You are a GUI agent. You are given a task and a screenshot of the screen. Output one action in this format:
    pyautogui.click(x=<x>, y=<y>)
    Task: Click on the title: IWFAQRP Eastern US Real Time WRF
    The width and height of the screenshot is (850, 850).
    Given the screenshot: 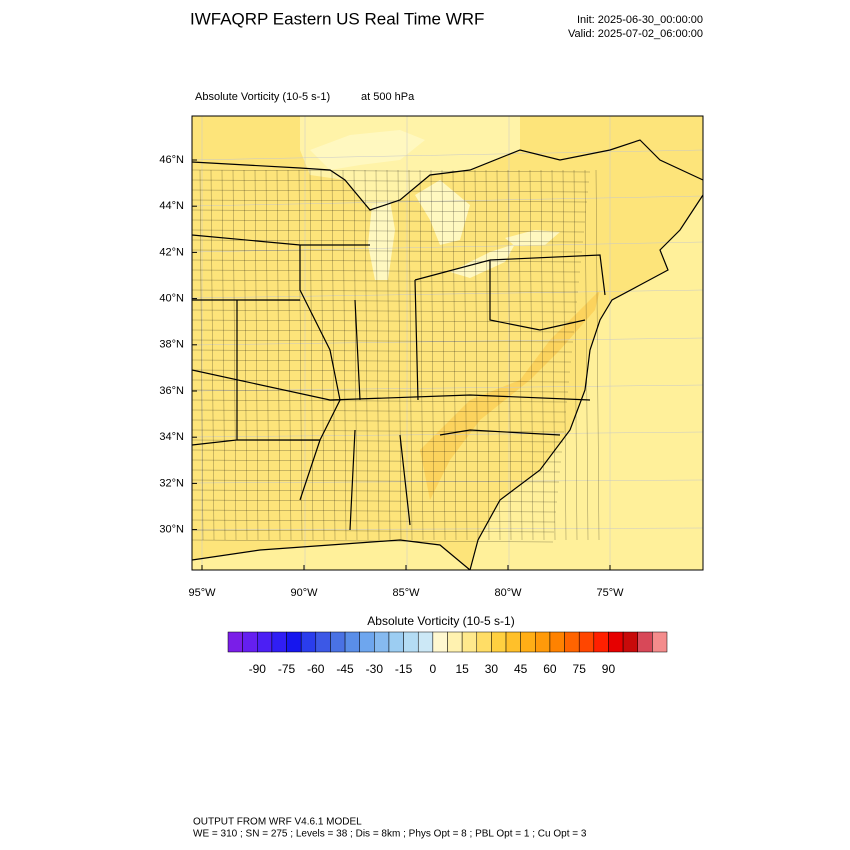 What is the action you would take?
    pyautogui.click(x=337, y=18)
    